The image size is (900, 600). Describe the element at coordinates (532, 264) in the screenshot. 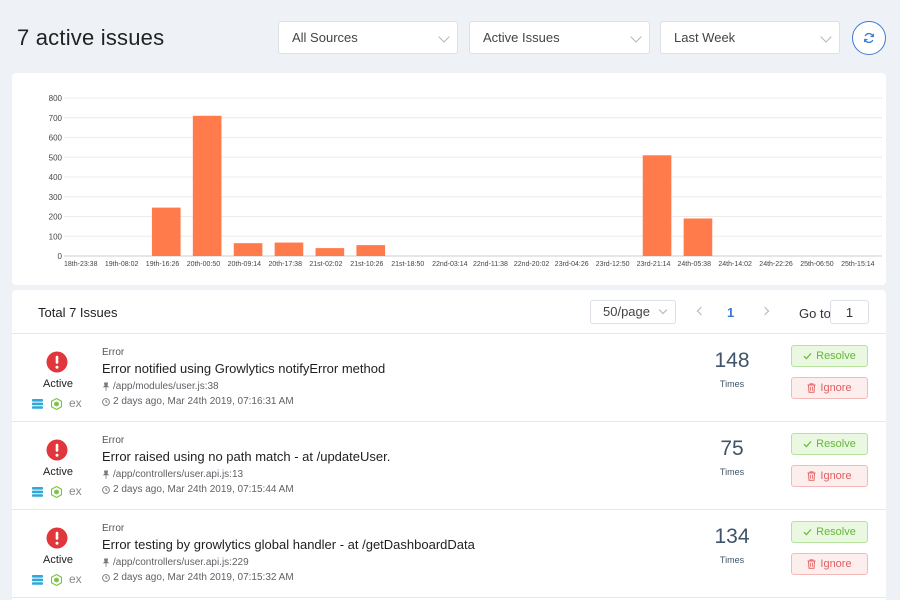

I see `x-tick-label: 22nd-20:02` at that location.